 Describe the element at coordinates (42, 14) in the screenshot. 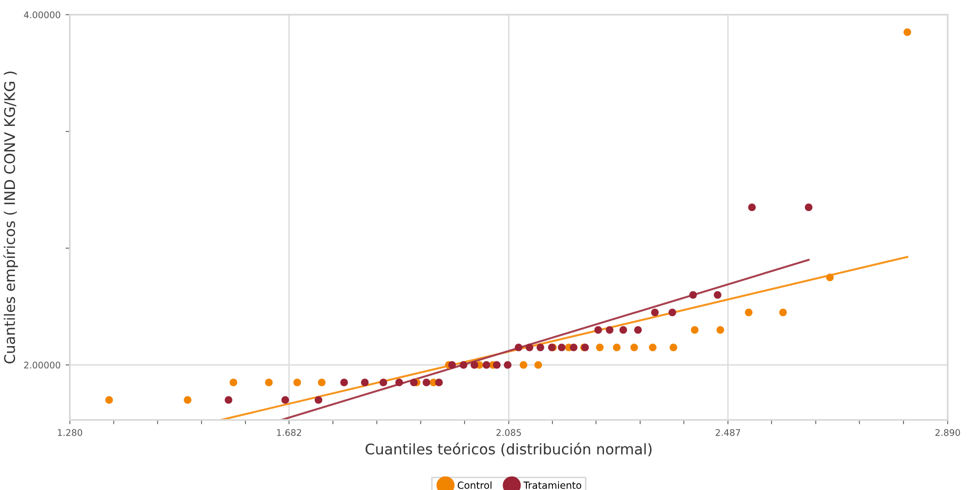

I see `y-tick-label: 4.00000` at that location.